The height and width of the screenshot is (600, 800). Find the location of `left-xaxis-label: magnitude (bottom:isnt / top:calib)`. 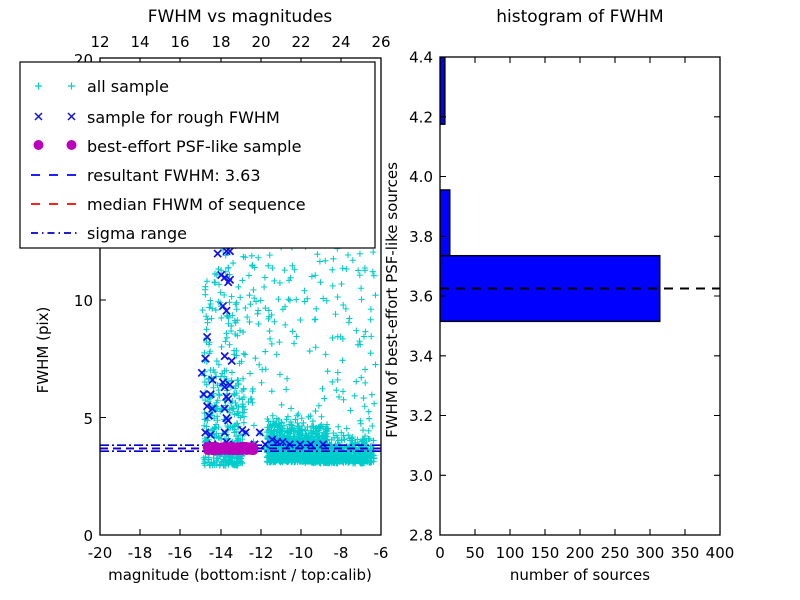

left-xaxis-label: magnitude (bottom:isnt / top:calib) is located at coordinates (240, 575).